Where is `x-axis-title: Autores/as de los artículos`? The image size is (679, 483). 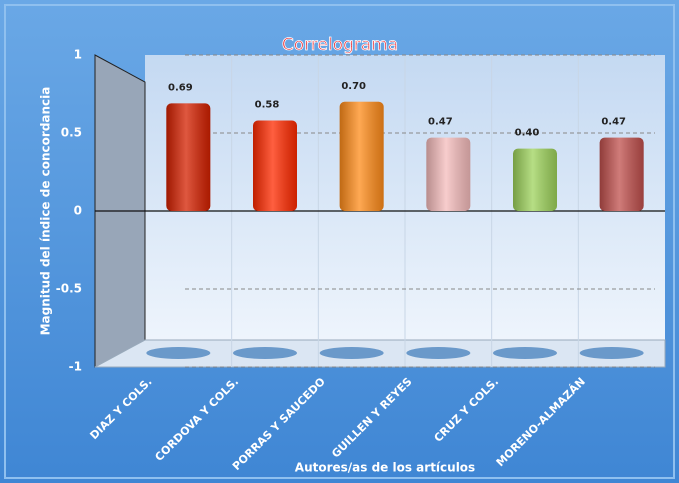
x-axis-title: Autores/as de los artículos is located at coordinates (385, 468).